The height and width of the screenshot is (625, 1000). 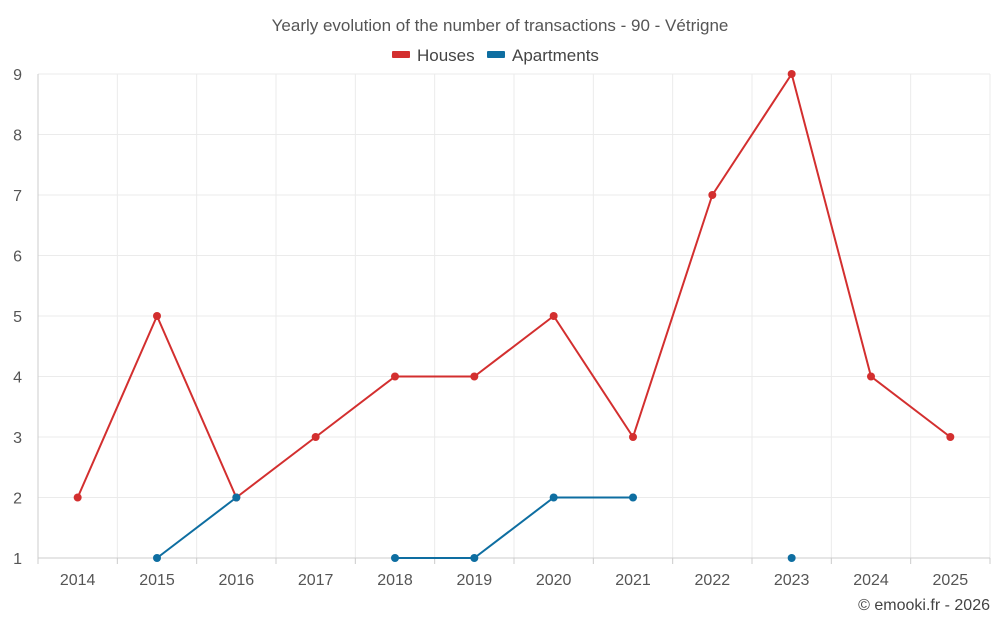 I want to click on legend-label-apartments: Apartments, so click(x=555, y=55).